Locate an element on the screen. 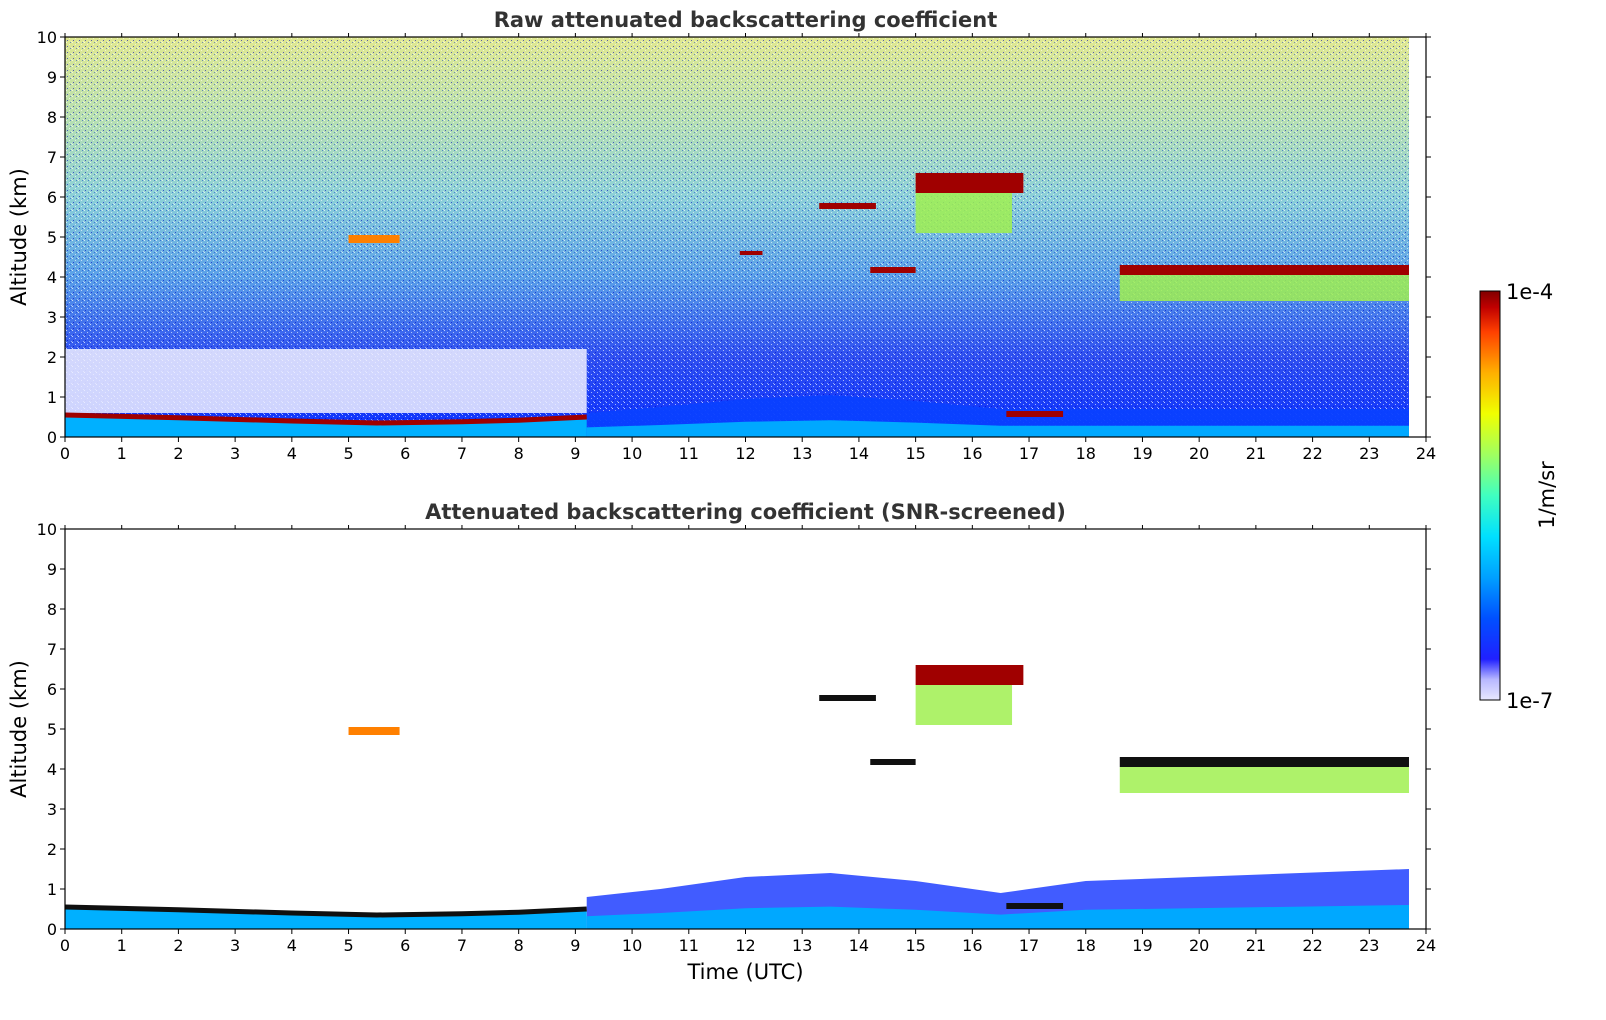 This screenshot has width=1606, height=1020. raw-clear-region is located at coordinates (326, 381).